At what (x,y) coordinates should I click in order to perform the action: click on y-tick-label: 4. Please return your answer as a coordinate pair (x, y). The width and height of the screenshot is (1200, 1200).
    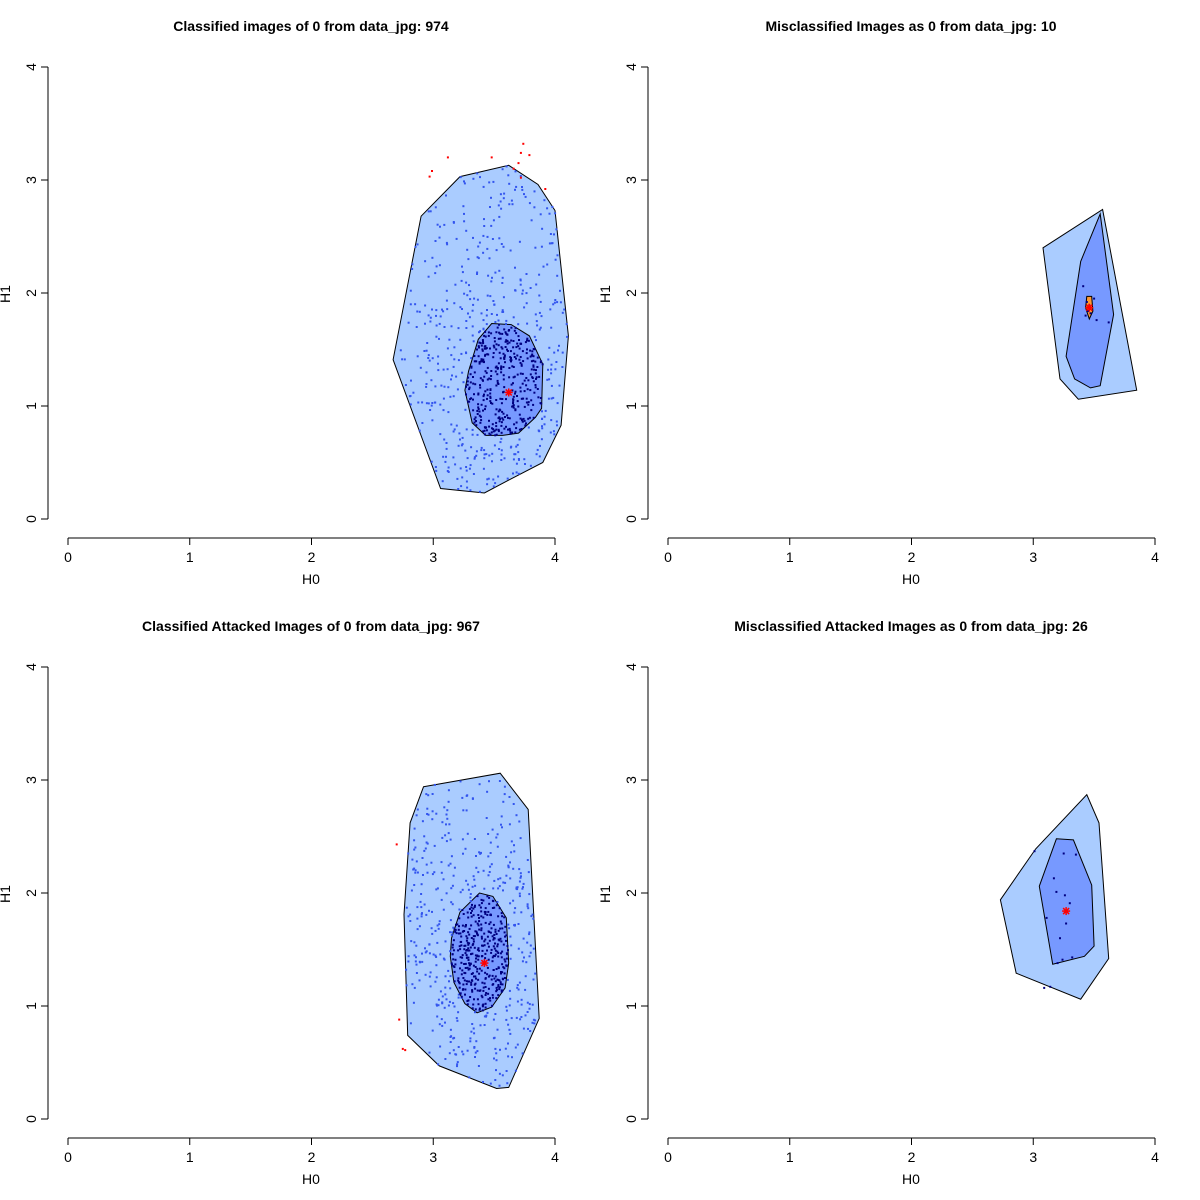
    Looking at the image, I should click on (631, 667).